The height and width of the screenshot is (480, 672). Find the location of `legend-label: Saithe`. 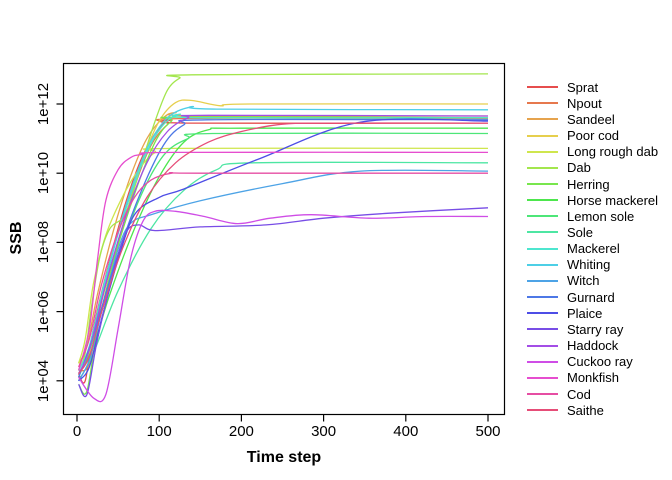

legend-label: Saithe is located at coordinates (585, 410).